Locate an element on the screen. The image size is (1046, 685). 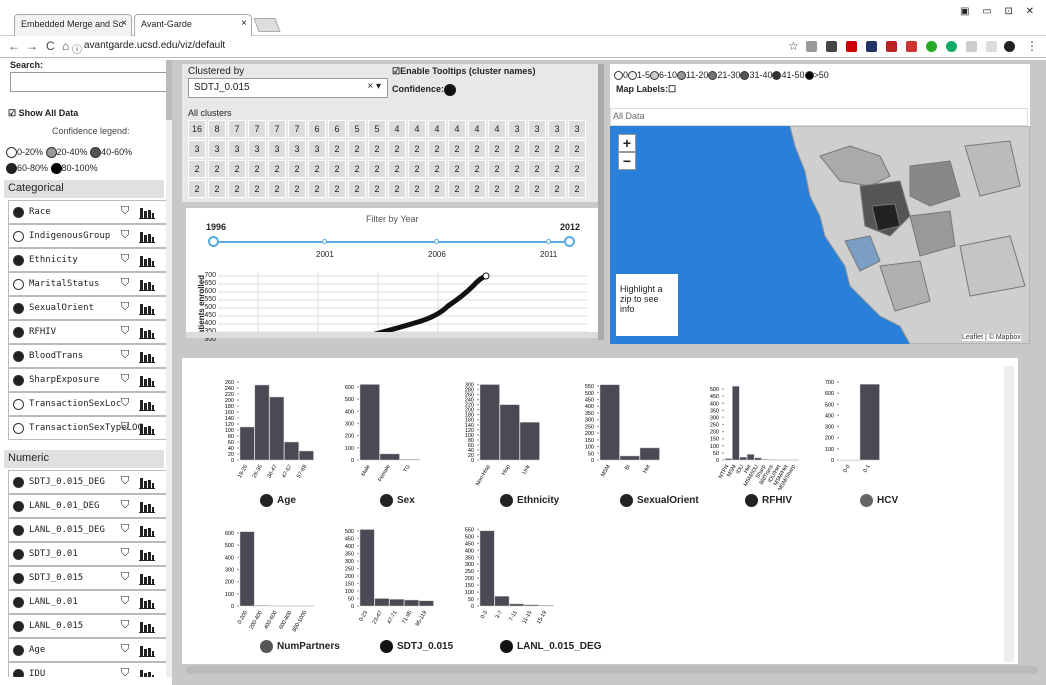
histogram-title: SexualOrient is located at coordinates (659, 500).